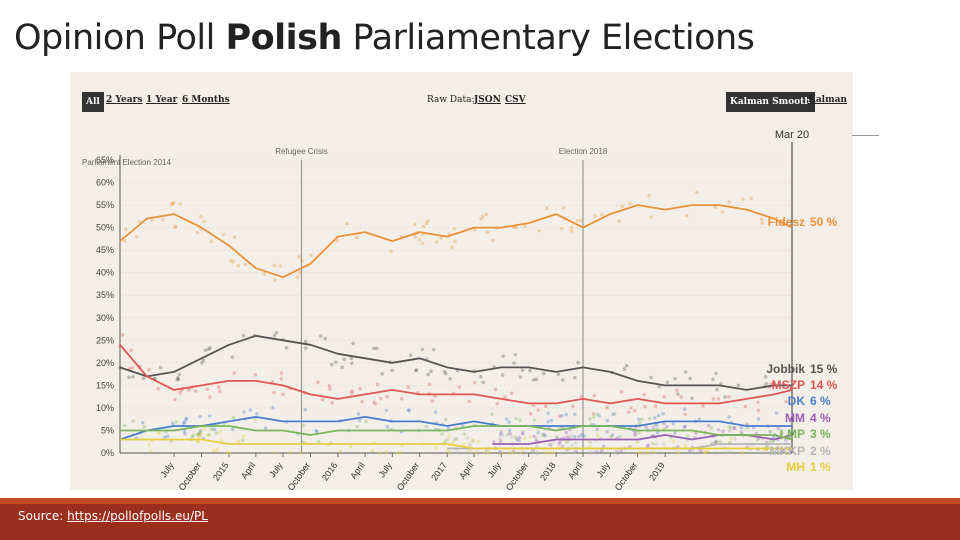  Describe the element at coordinates (824, 222) in the screenshot. I see `series-value-label: 50 %` at that location.